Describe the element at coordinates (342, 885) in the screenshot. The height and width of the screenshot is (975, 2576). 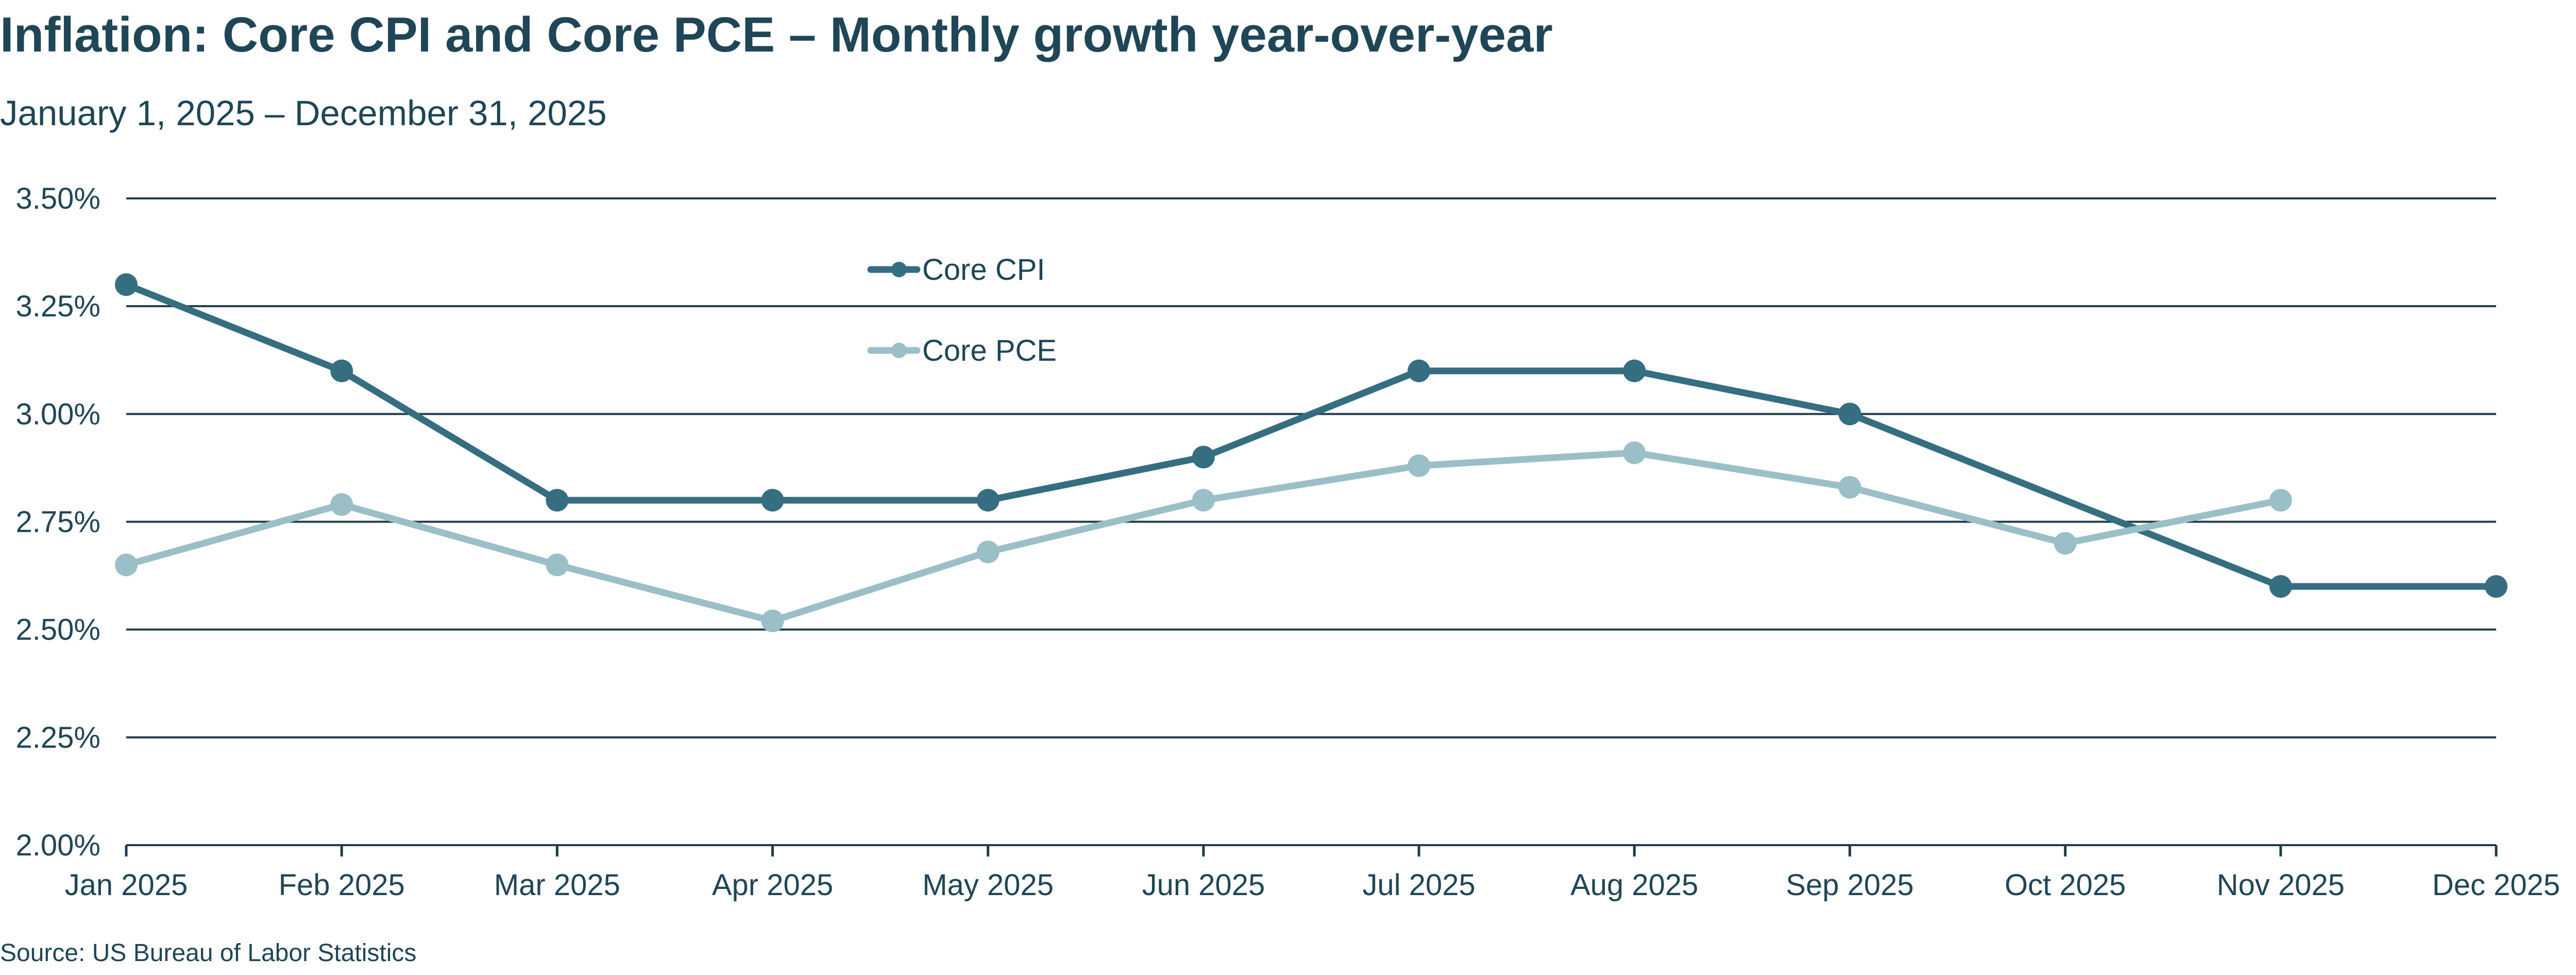
I see `x-tick-label: Feb 2025` at that location.